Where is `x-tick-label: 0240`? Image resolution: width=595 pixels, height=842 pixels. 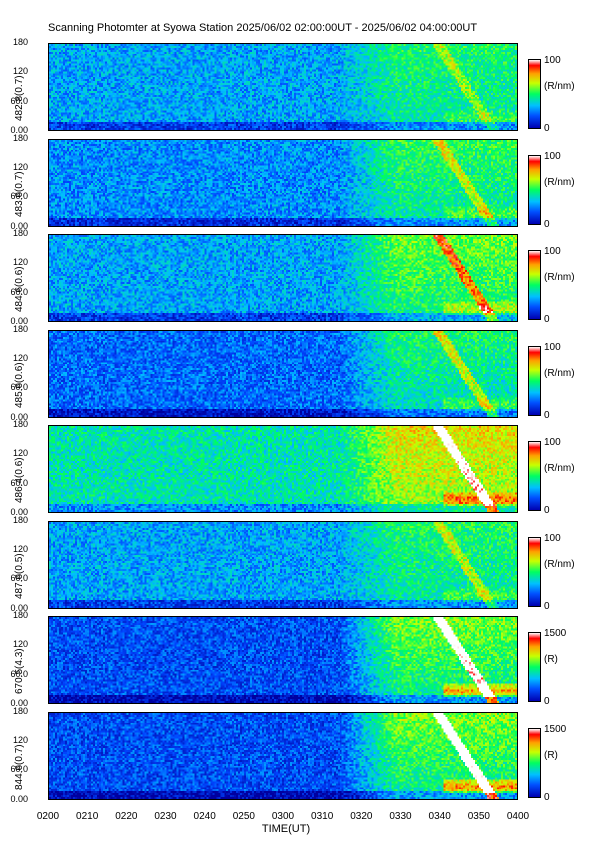 x-tick-label: 0240 is located at coordinates (204, 816).